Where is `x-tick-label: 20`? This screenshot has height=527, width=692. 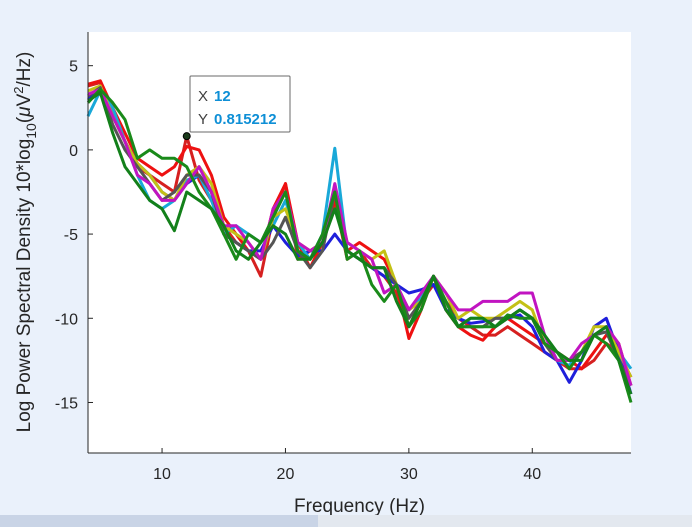
x-tick-label: 20 is located at coordinates (286, 474).